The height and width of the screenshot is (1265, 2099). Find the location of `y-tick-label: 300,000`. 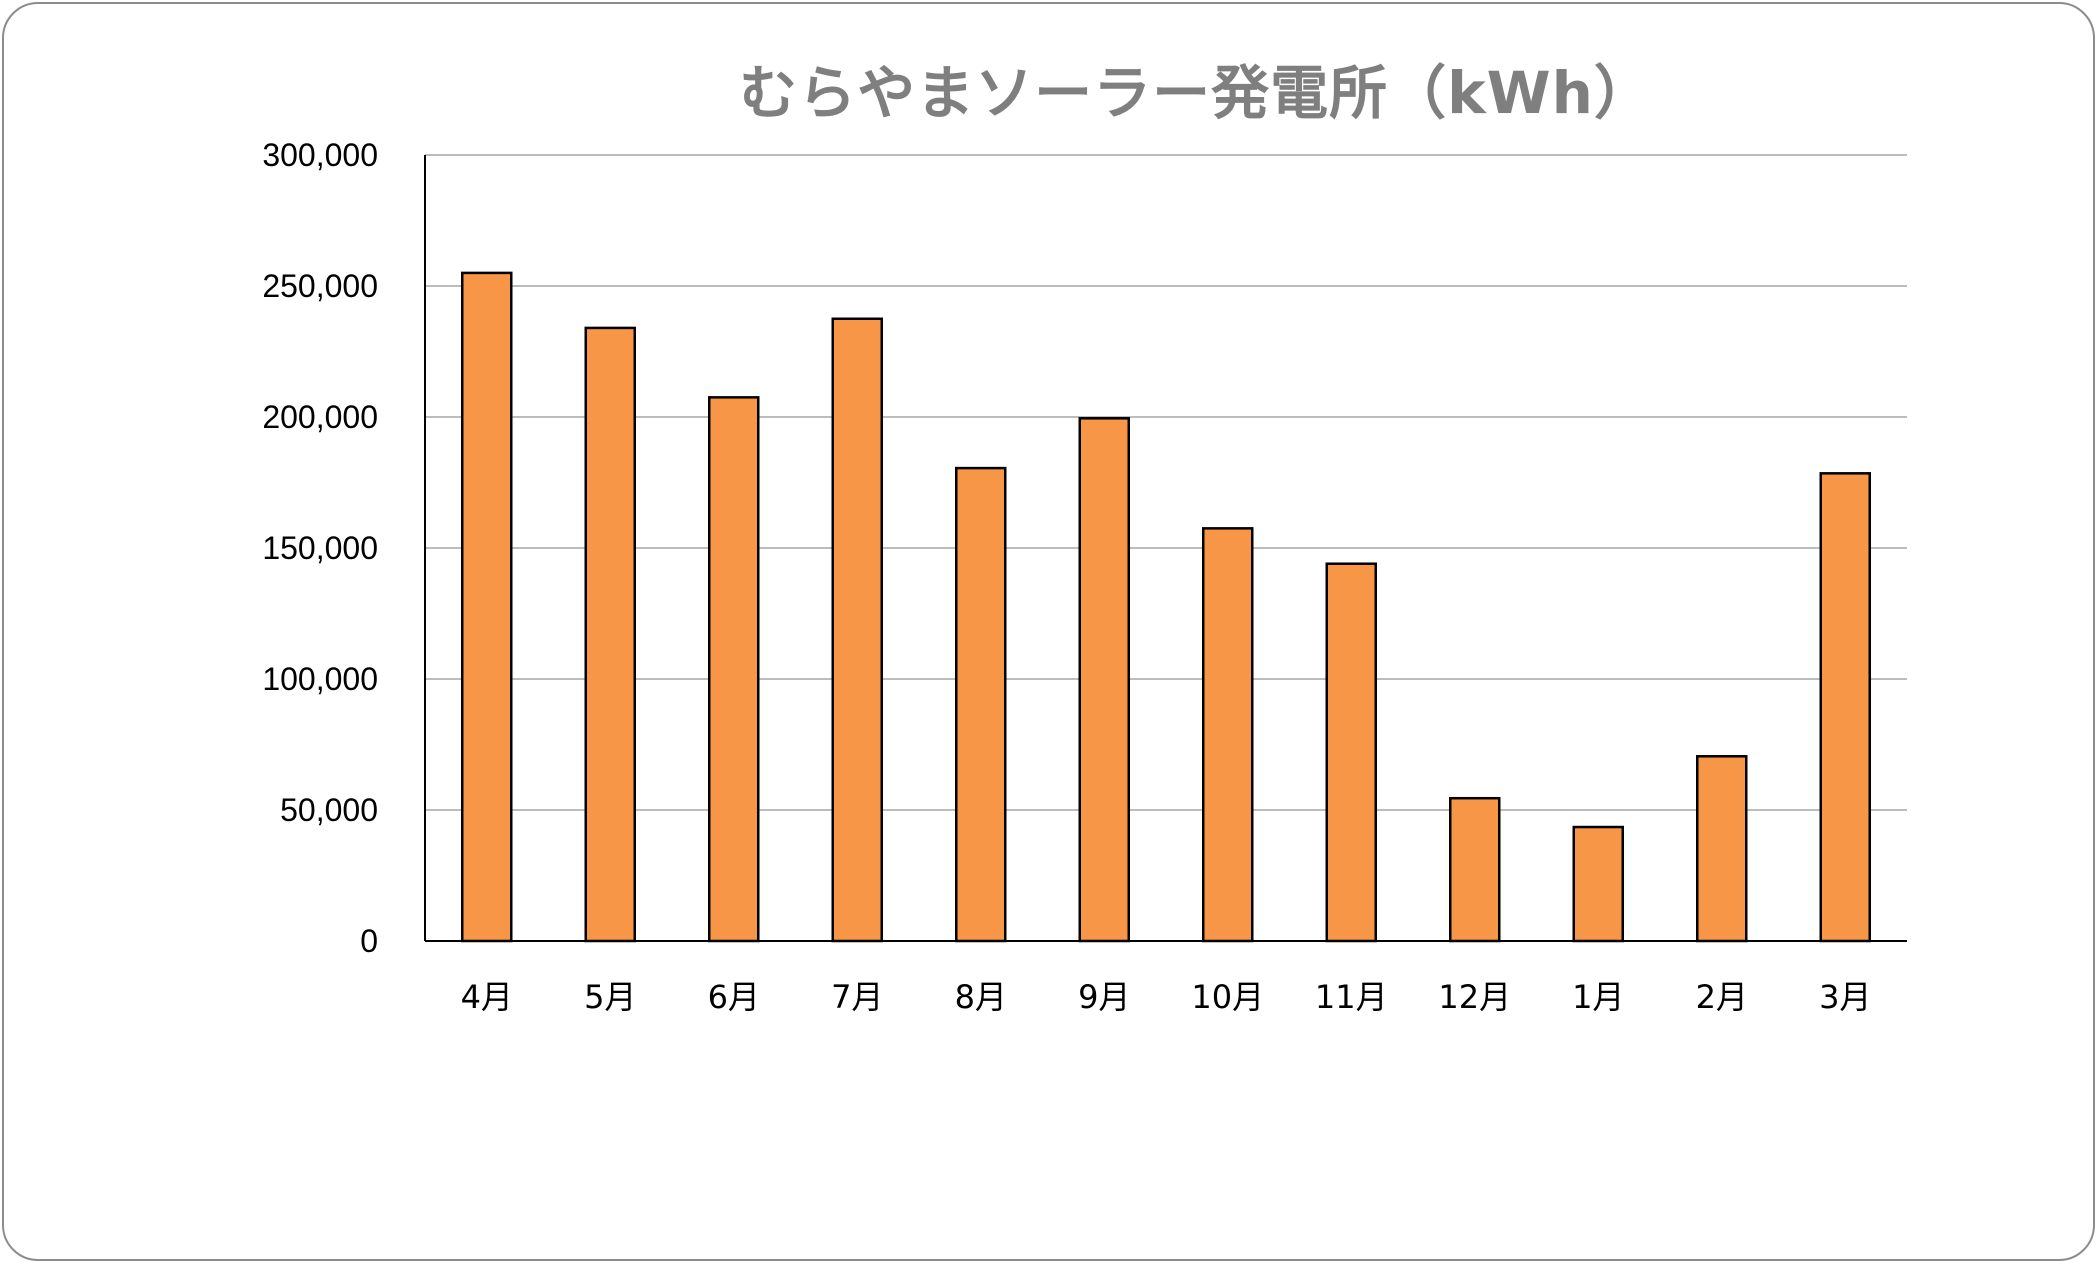

y-tick-label: 300,000 is located at coordinates (320, 155).